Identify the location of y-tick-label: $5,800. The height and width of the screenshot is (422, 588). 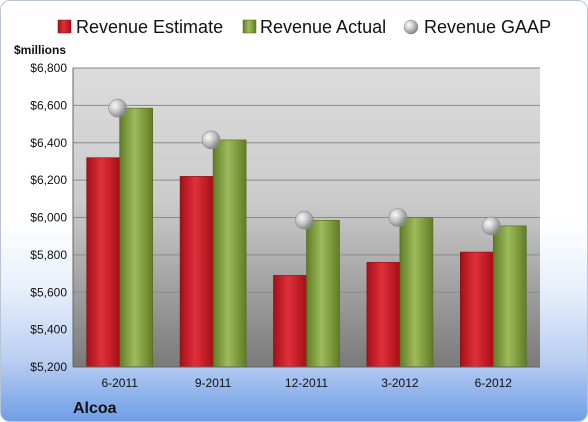
(48, 255).